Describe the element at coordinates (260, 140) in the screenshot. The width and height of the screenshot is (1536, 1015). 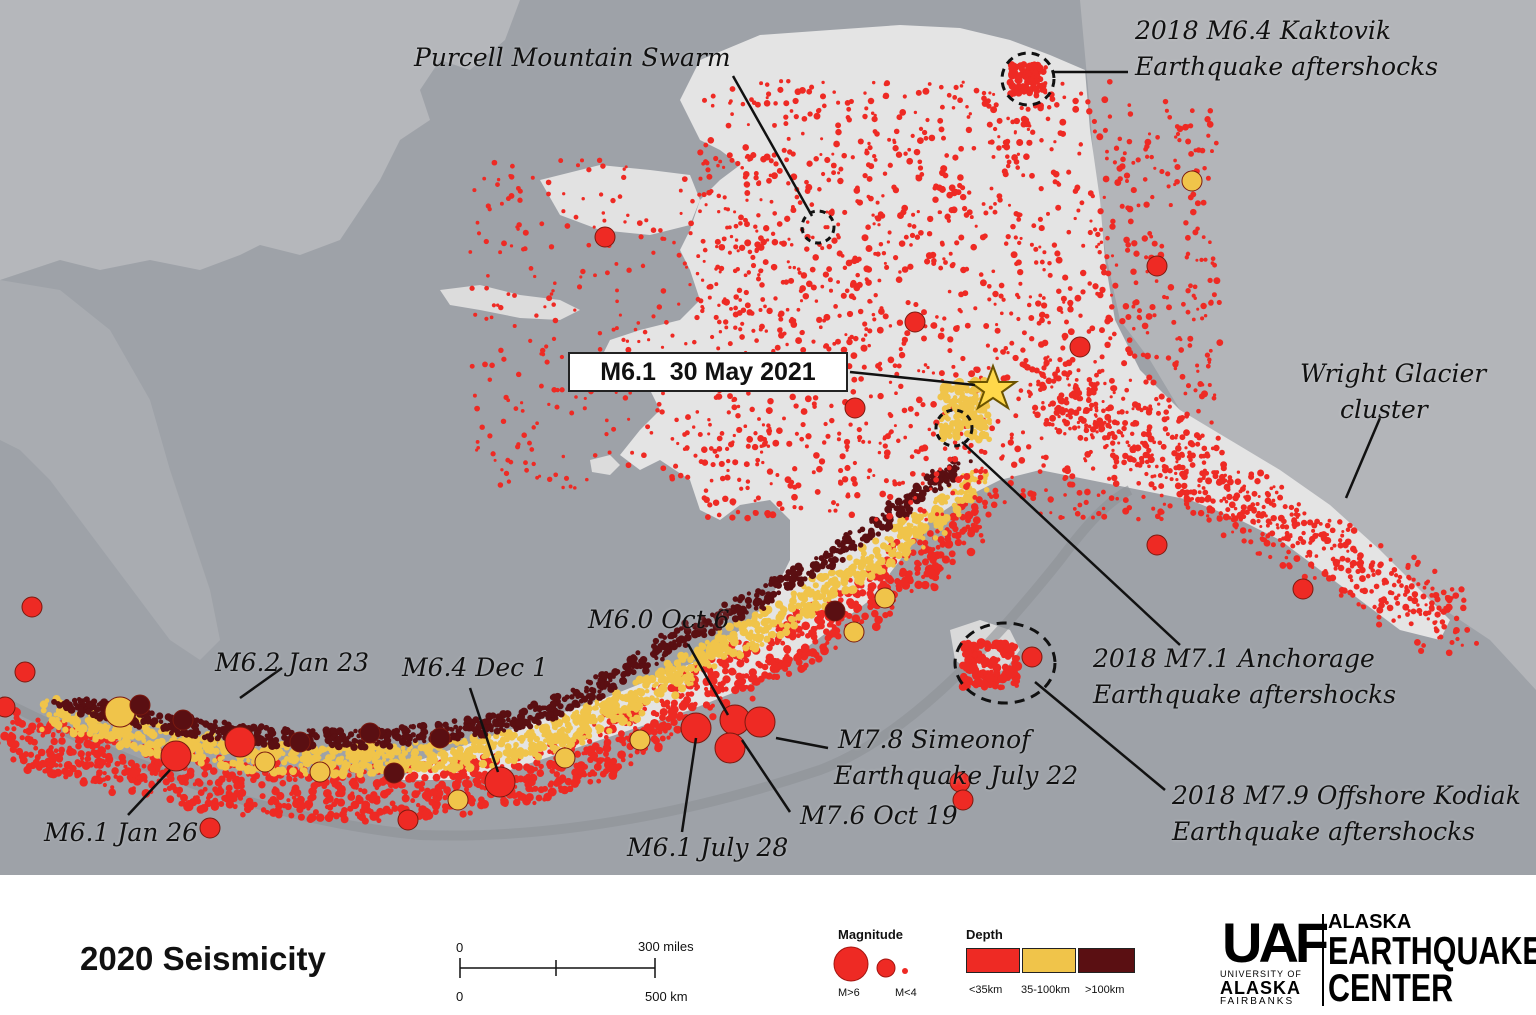
I see `russia-landmass` at that location.